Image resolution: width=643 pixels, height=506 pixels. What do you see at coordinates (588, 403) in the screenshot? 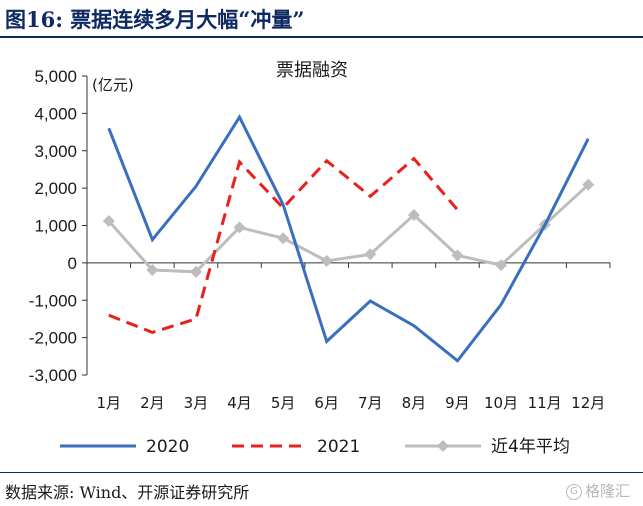
I see `x-tick-label: 12月` at bounding box center [588, 403].